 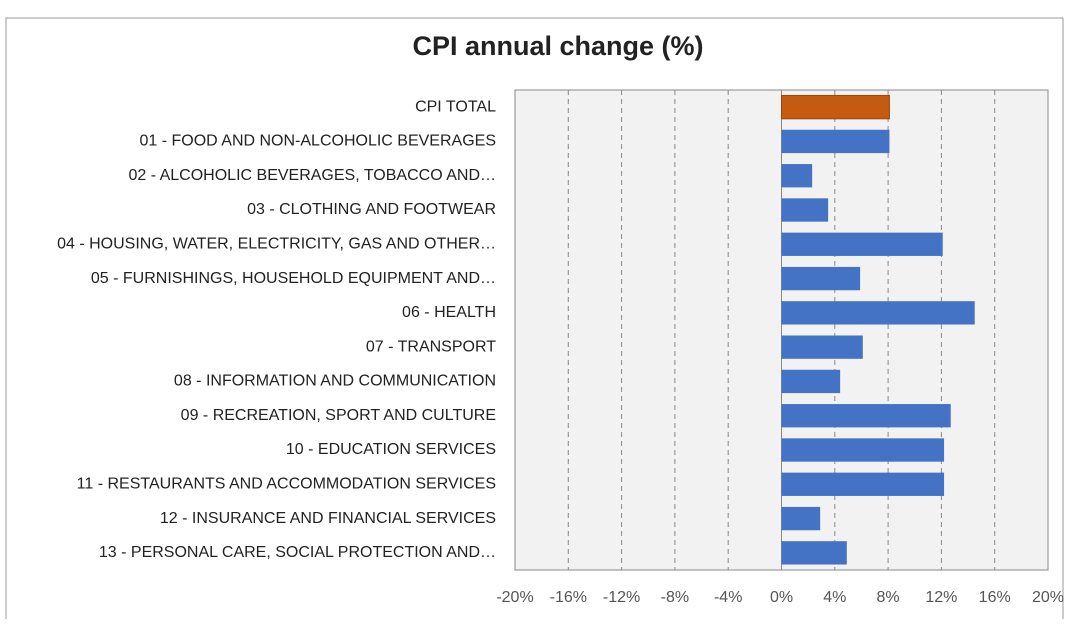 I want to click on x-tick-label: -20%, so click(x=514, y=597).